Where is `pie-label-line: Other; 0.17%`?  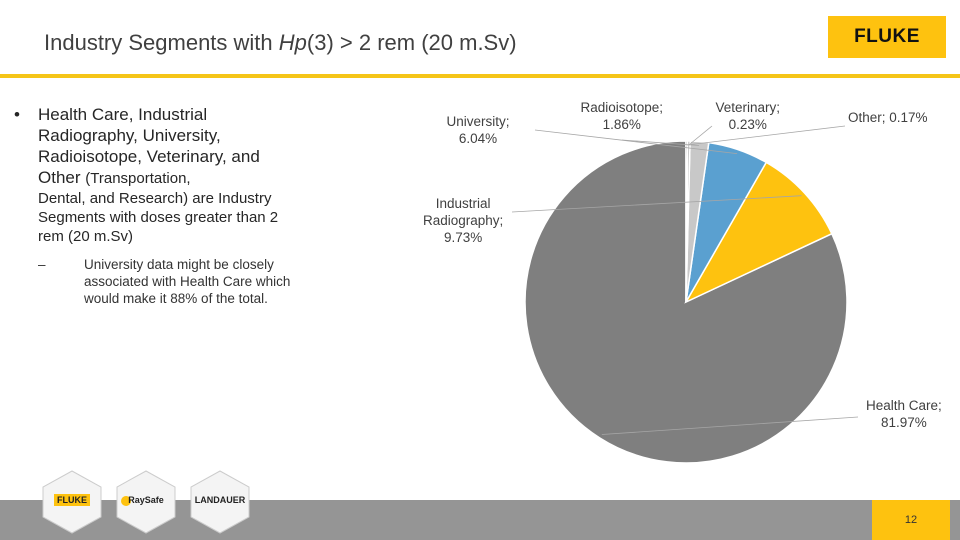
pie-label-line: Other; 0.17% is located at coordinates (888, 117).